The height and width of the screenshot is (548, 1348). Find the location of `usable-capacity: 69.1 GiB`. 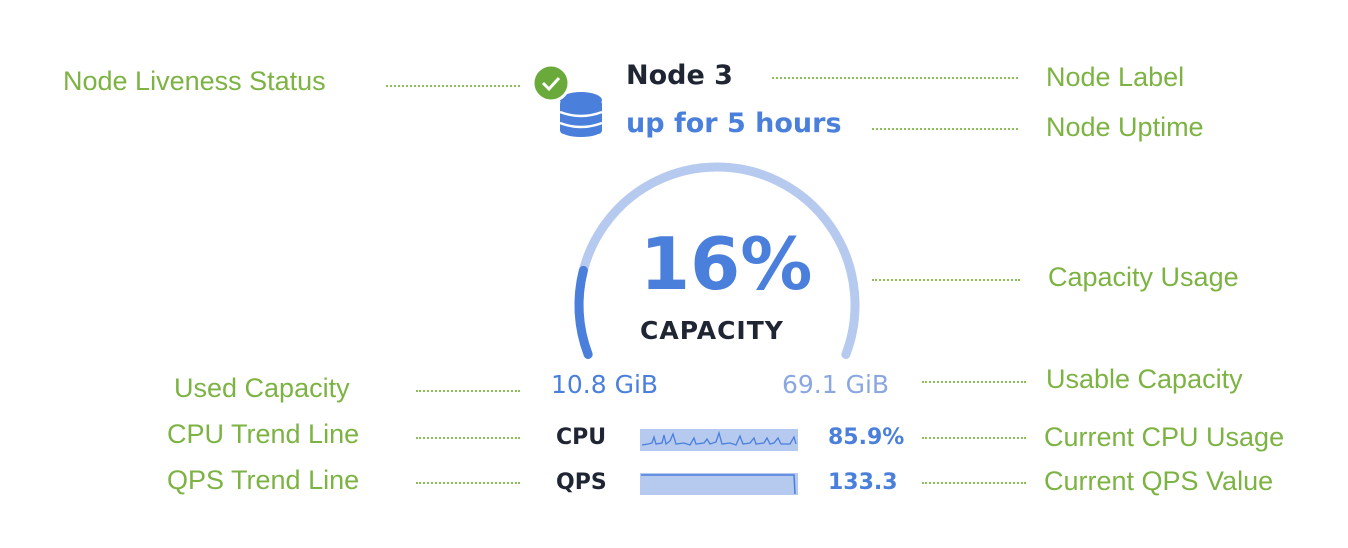

usable-capacity: 69.1 GiB is located at coordinates (836, 384).